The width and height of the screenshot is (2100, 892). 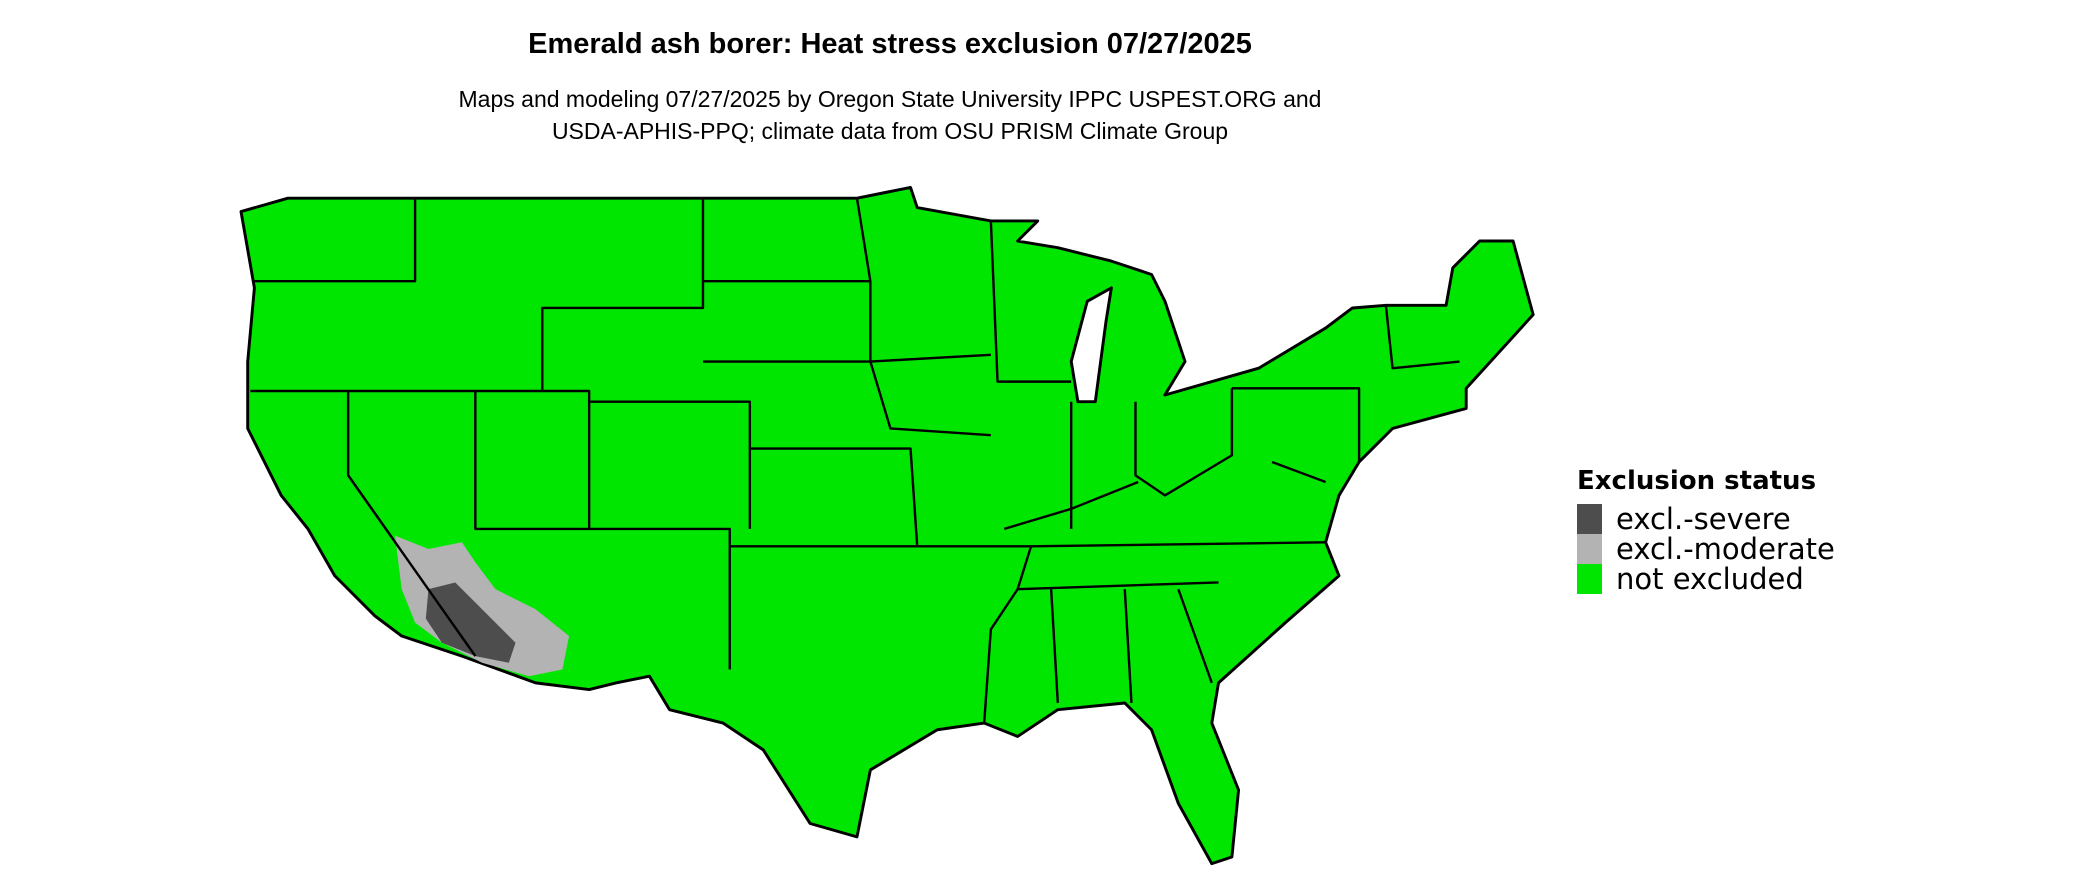 What do you see at coordinates (1710, 579) in the screenshot?
I see `legend-label: not excluded` at bounding box center [1710, 579].